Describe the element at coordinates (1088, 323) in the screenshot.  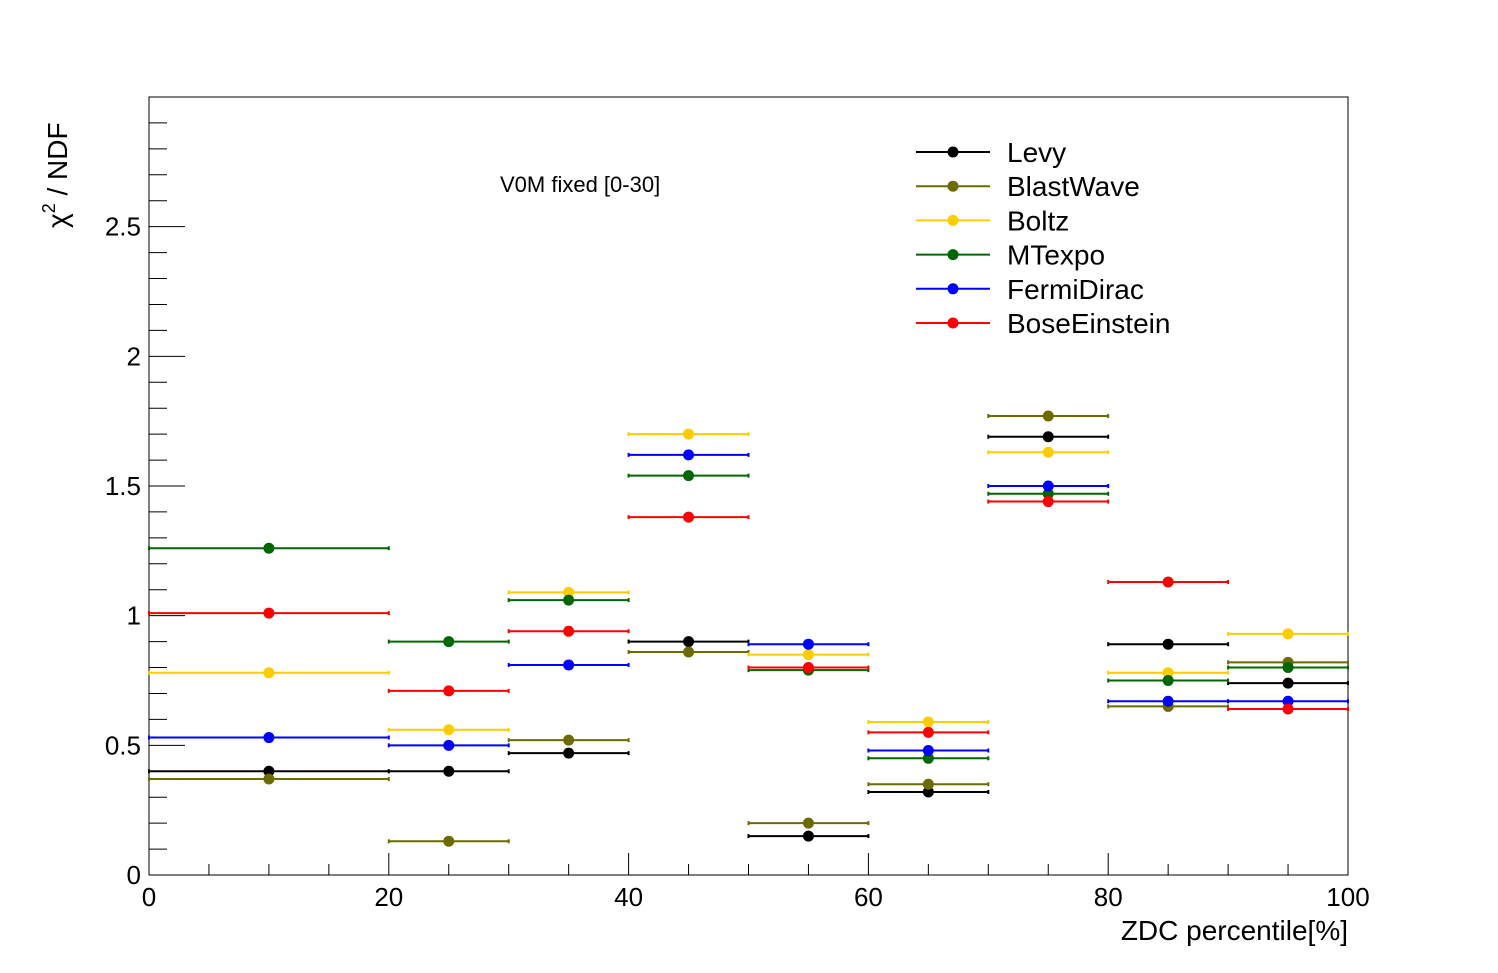
I see `legend-label: BoseEinstein` at that location.